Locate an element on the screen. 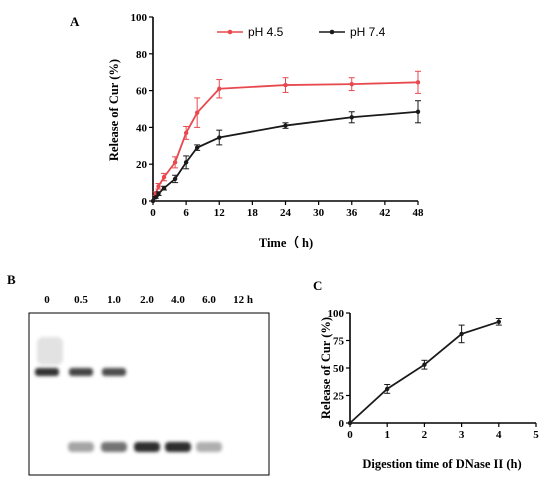 Image resolution: width=550 pixels, height=493 pixels. chart-a-x-tick-label: 24 is located at coordinates (286, 213).